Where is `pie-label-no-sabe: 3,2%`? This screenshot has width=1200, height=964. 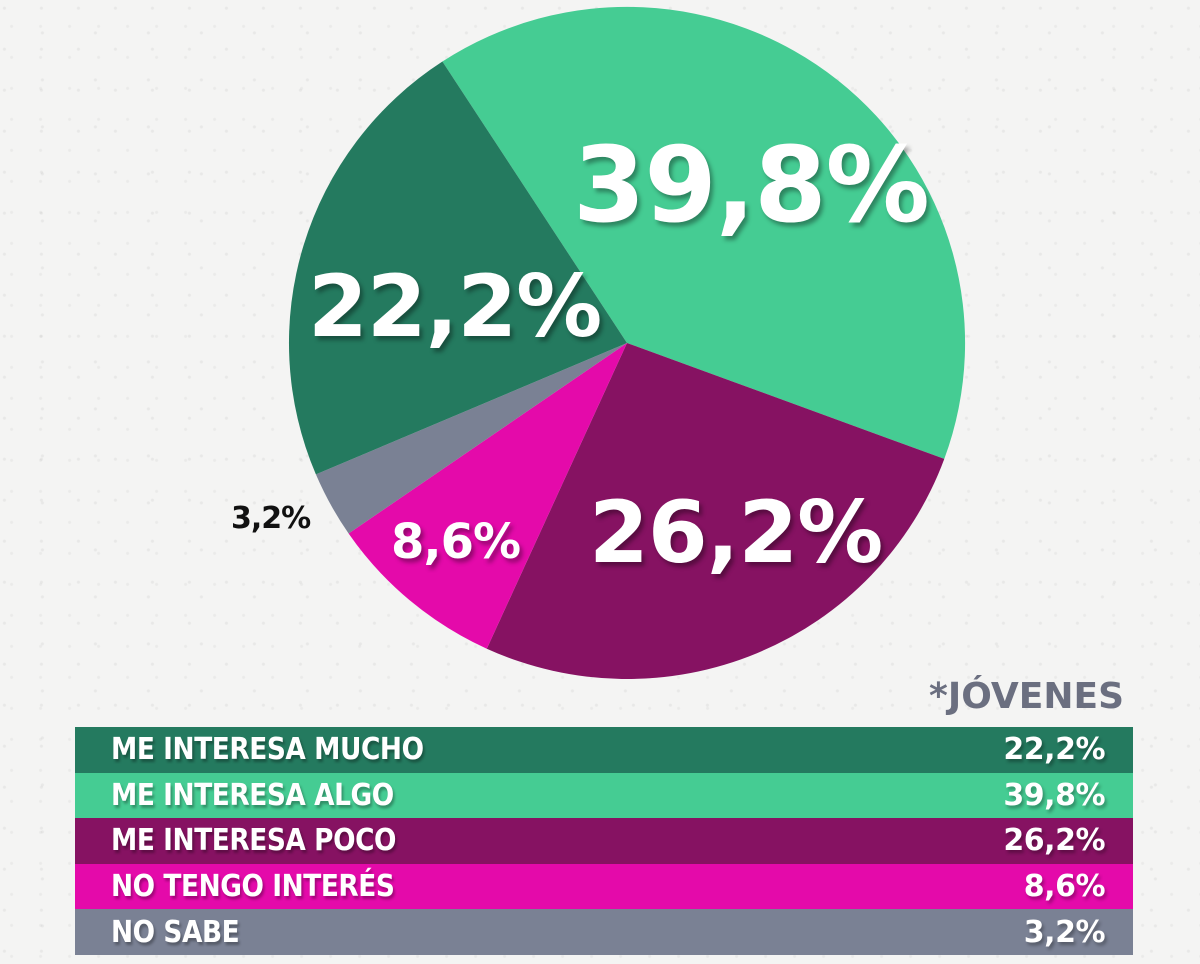 pie-label-no-sabe: 3,2% is located at coordinates (271, 518).